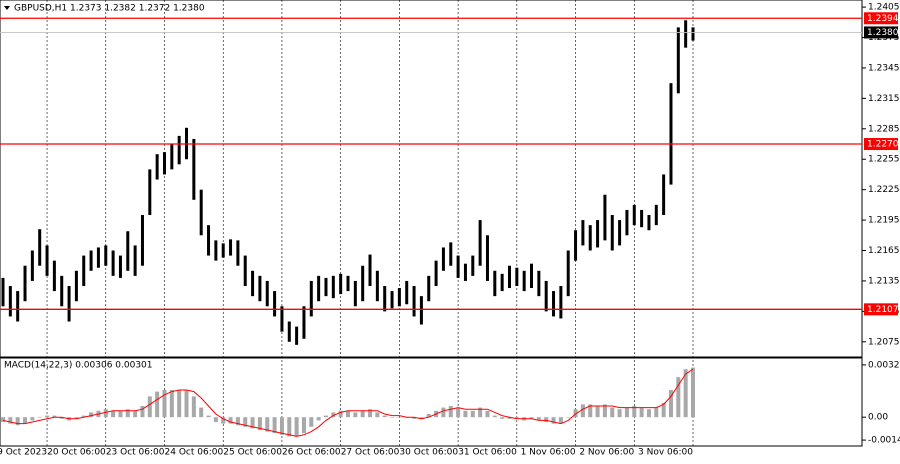 The height and width of the screenshot is (464, 900). Describe the element at coordinates (370, 453) in the screenshot. I see `x-tick-label: 27 Oct 06:00` at that location.